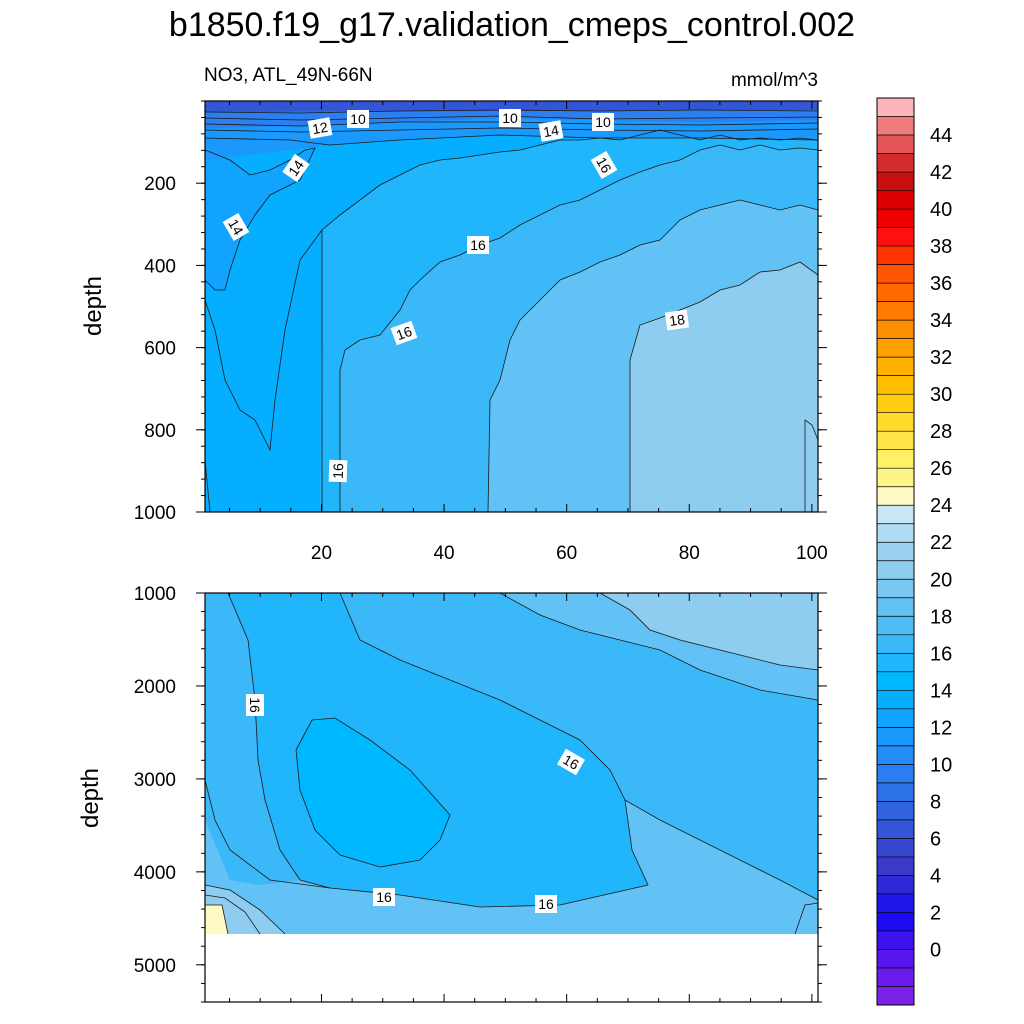 Image resolution: width=1024 pixels, height=1024 pixels. I want to click on colorbar-label: 6, so click(935, 839).